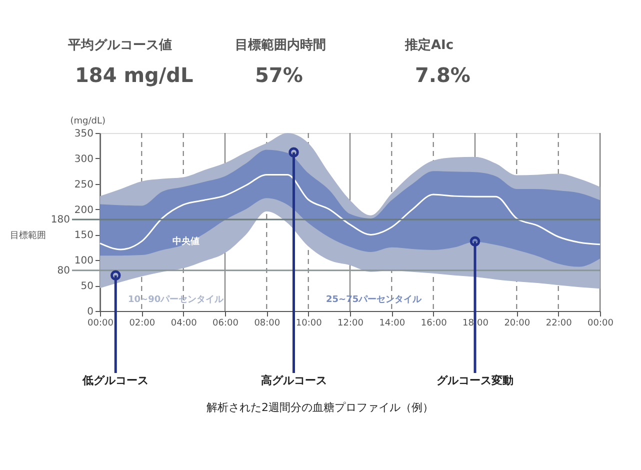  I want to click on y-tick-label: 250, so click(84, 184).